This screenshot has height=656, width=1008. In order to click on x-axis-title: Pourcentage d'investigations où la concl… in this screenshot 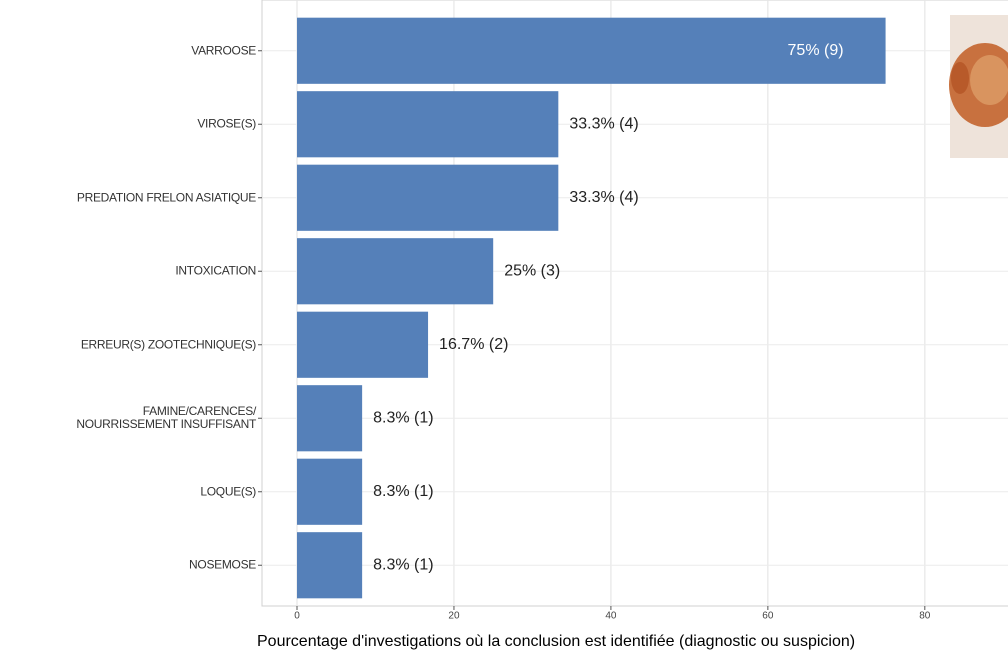, I will do `click(556, 641)`.